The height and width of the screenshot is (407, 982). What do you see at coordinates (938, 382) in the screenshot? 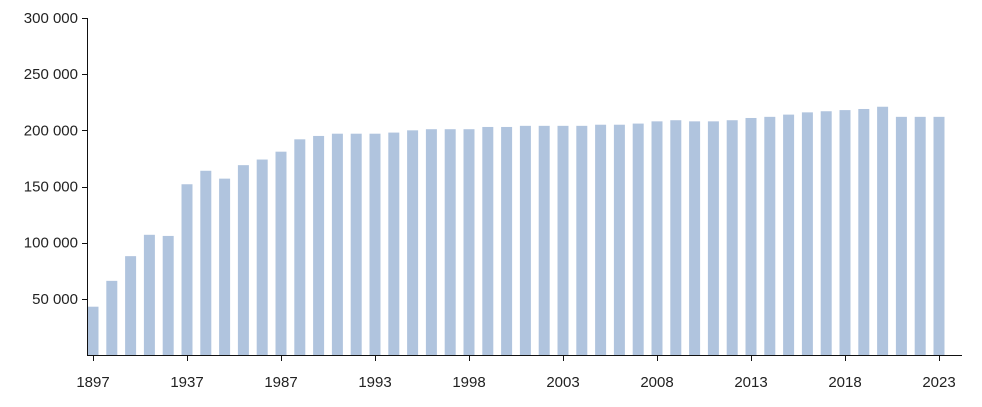
I see `x-tick-label: 2023` at bounding box center [938, 382].